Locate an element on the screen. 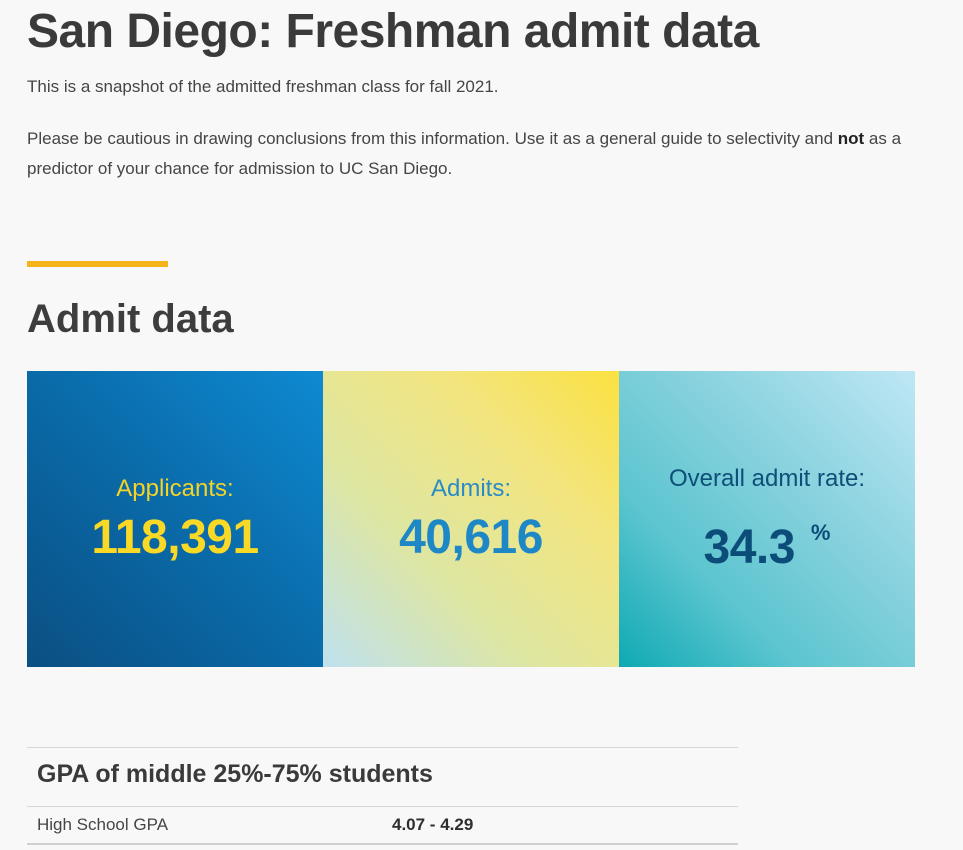  applicants-card: Applicants: 118,391 is located at coordinates (175, 519).